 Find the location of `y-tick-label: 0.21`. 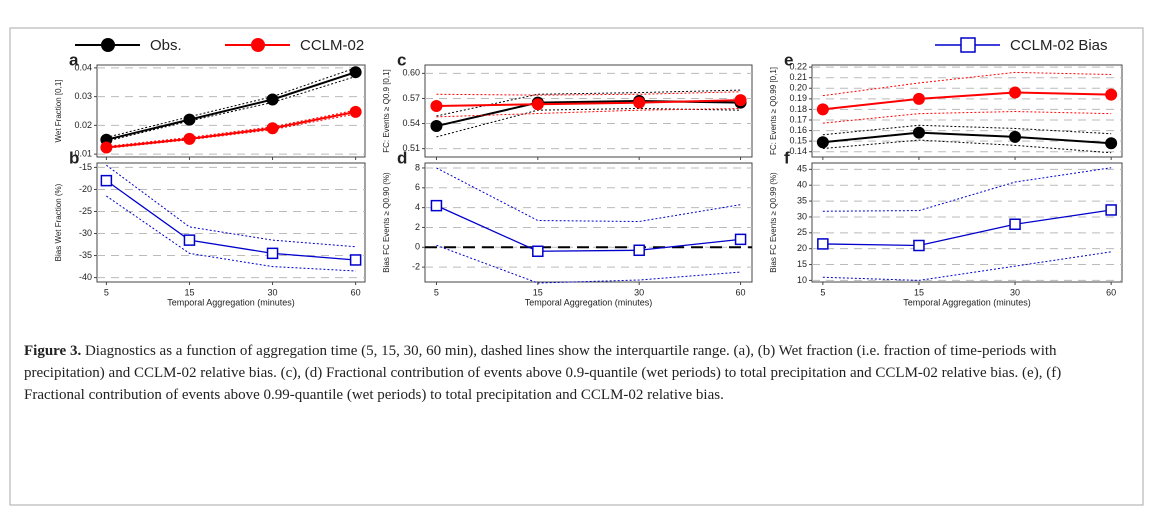

y-tick-label: 0.21 is located at coordinates (798, 77).